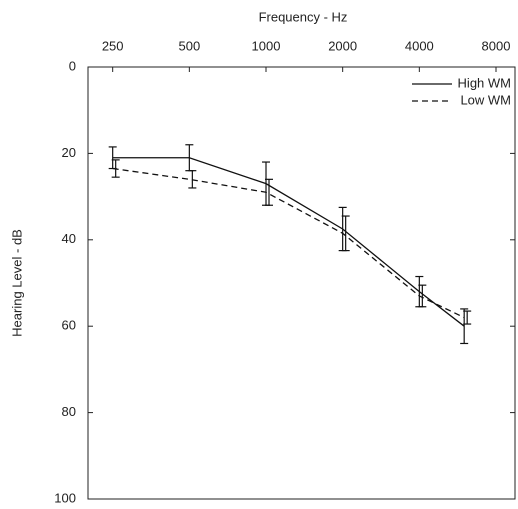 This screenshot has height=509, width=518. Describe the element at coordinates (266, 45) in the screenshot. I see `x-tick-label: 1000` at that location.